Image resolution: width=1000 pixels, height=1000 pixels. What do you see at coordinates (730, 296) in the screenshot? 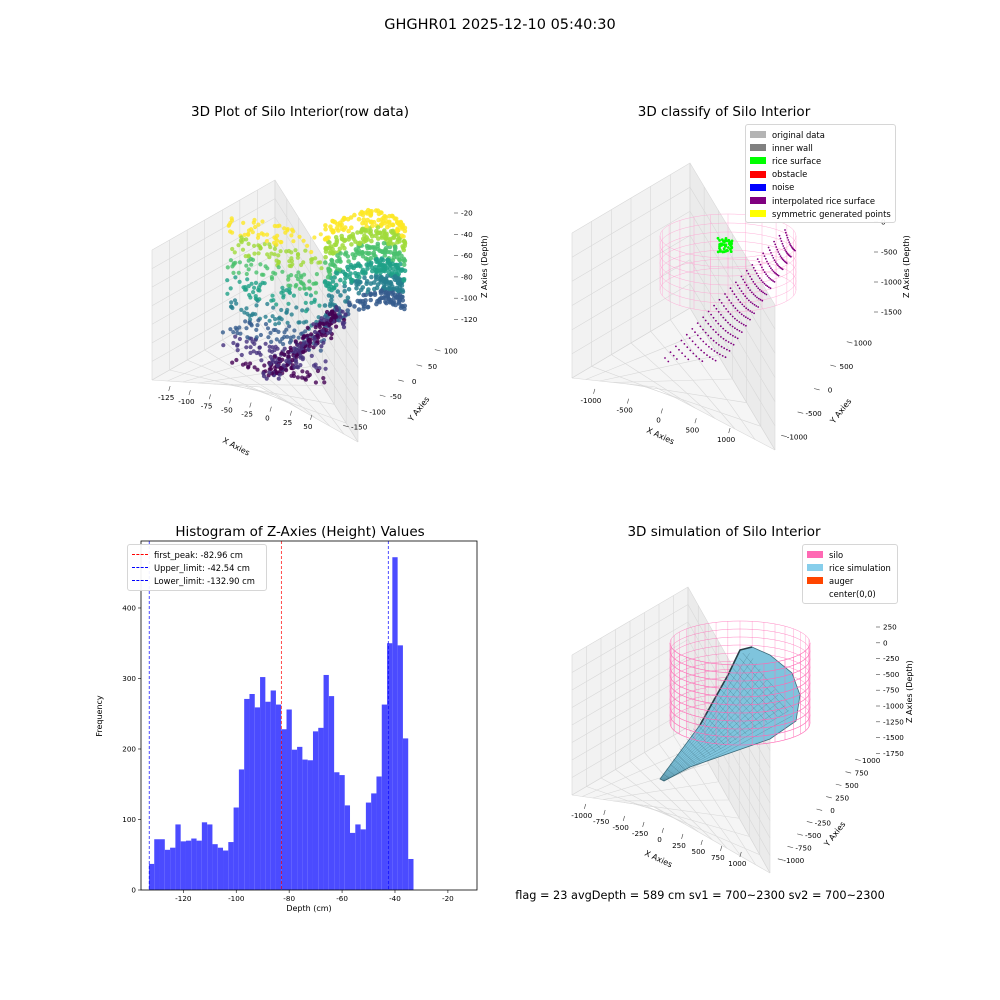
I see `panel2-interpolated-points` at bounding box center [730, 296].